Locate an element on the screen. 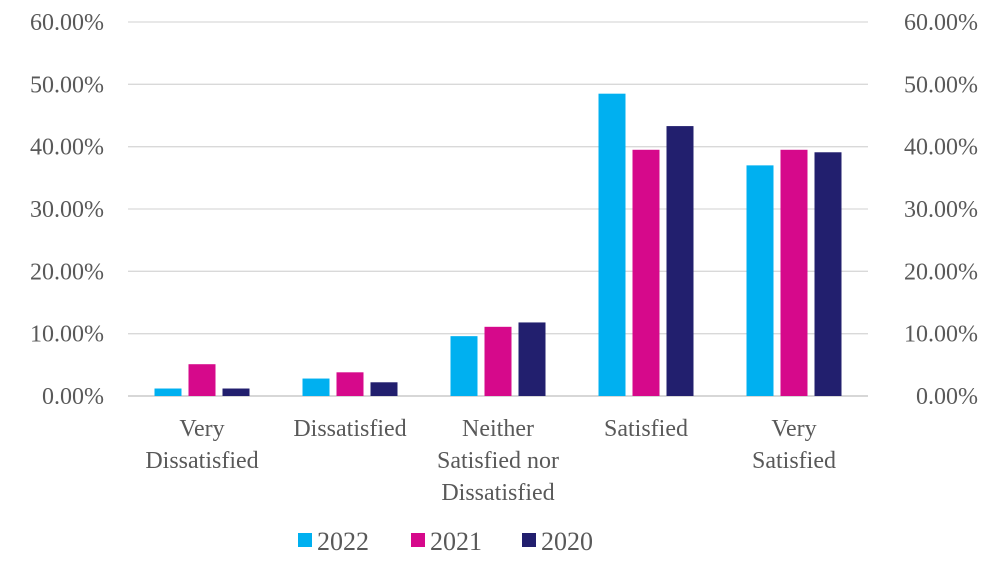 This screenshot has height=561, width=991. y-tick-label-right: 30.00% is located at coordinates (941, 210).